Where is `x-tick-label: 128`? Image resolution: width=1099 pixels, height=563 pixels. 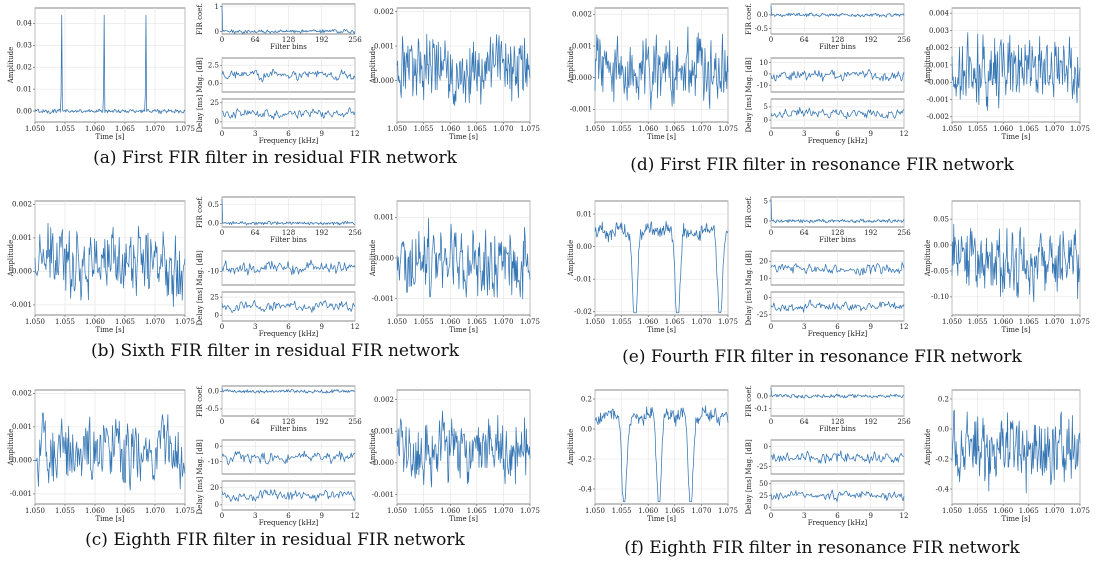
x-tick-label: 128 is located at coordinates (288, 422).